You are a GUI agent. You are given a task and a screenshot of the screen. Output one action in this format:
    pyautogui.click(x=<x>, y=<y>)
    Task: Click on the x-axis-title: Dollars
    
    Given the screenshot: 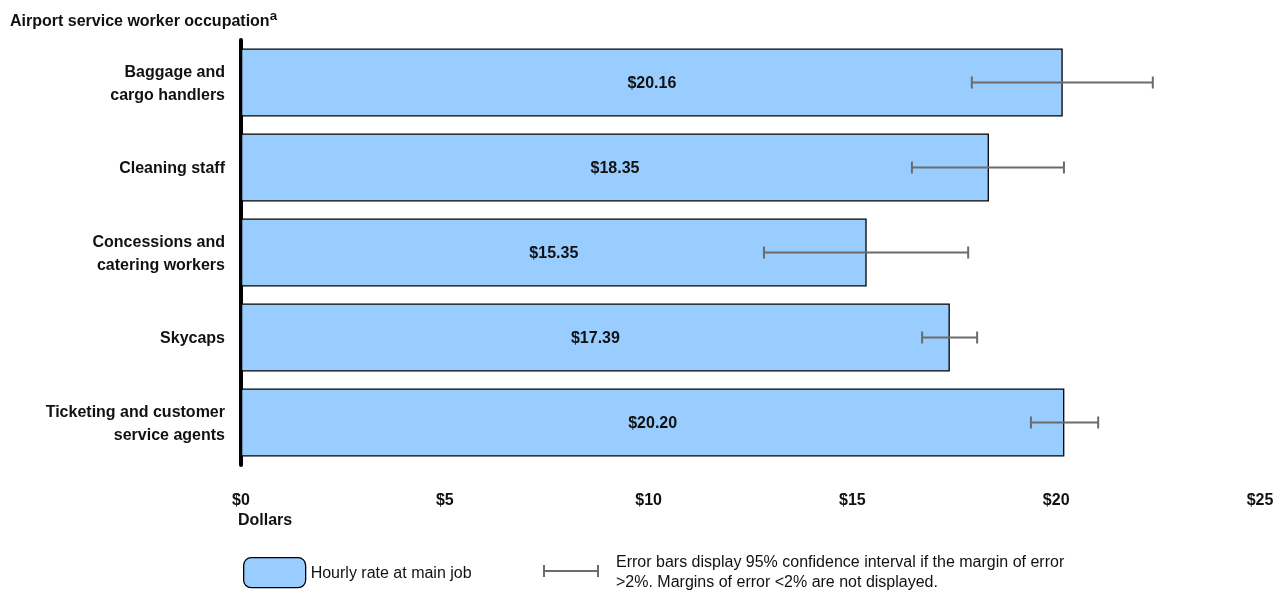 What is the action you would take?
    pyautogui.click(x=265, y=520)
    